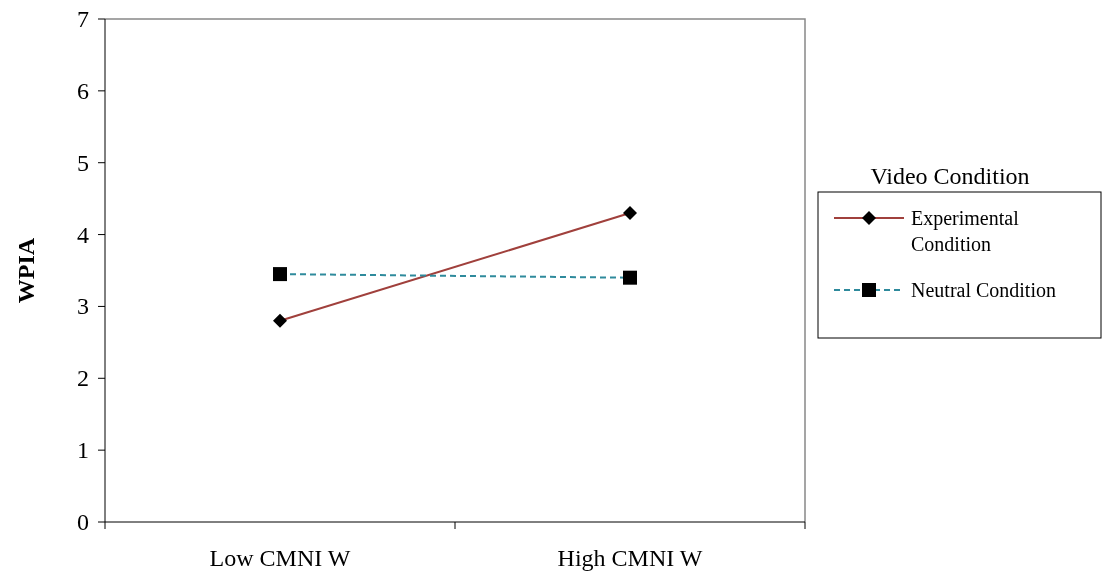 The height and width of the screenshot is (575, 1102). I want to click on legend-label: Experimental Condition, so click(965, 231).